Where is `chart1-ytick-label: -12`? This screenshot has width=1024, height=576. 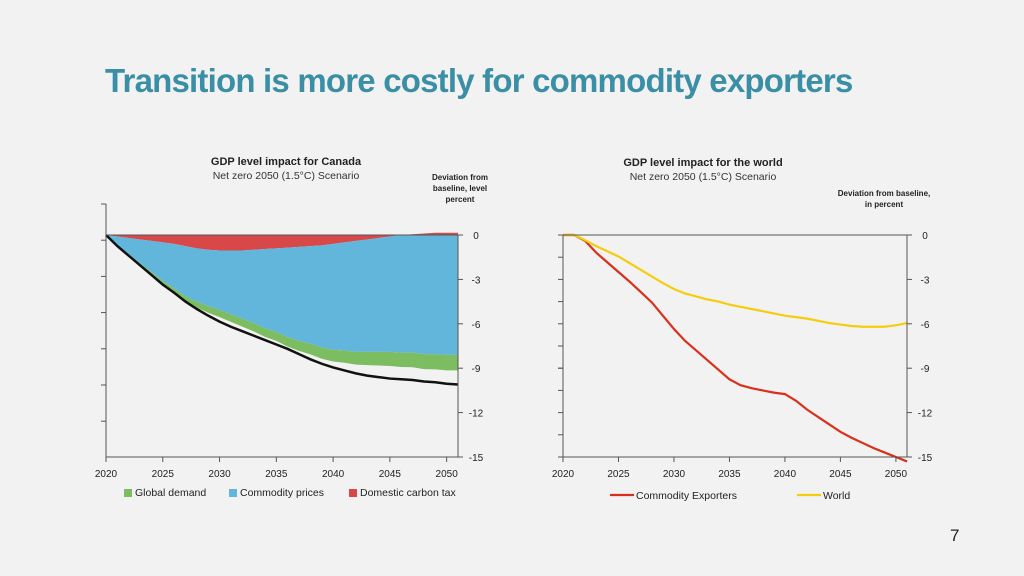 chart1-ytick-label: -12 is located at coordinates (476, 414).